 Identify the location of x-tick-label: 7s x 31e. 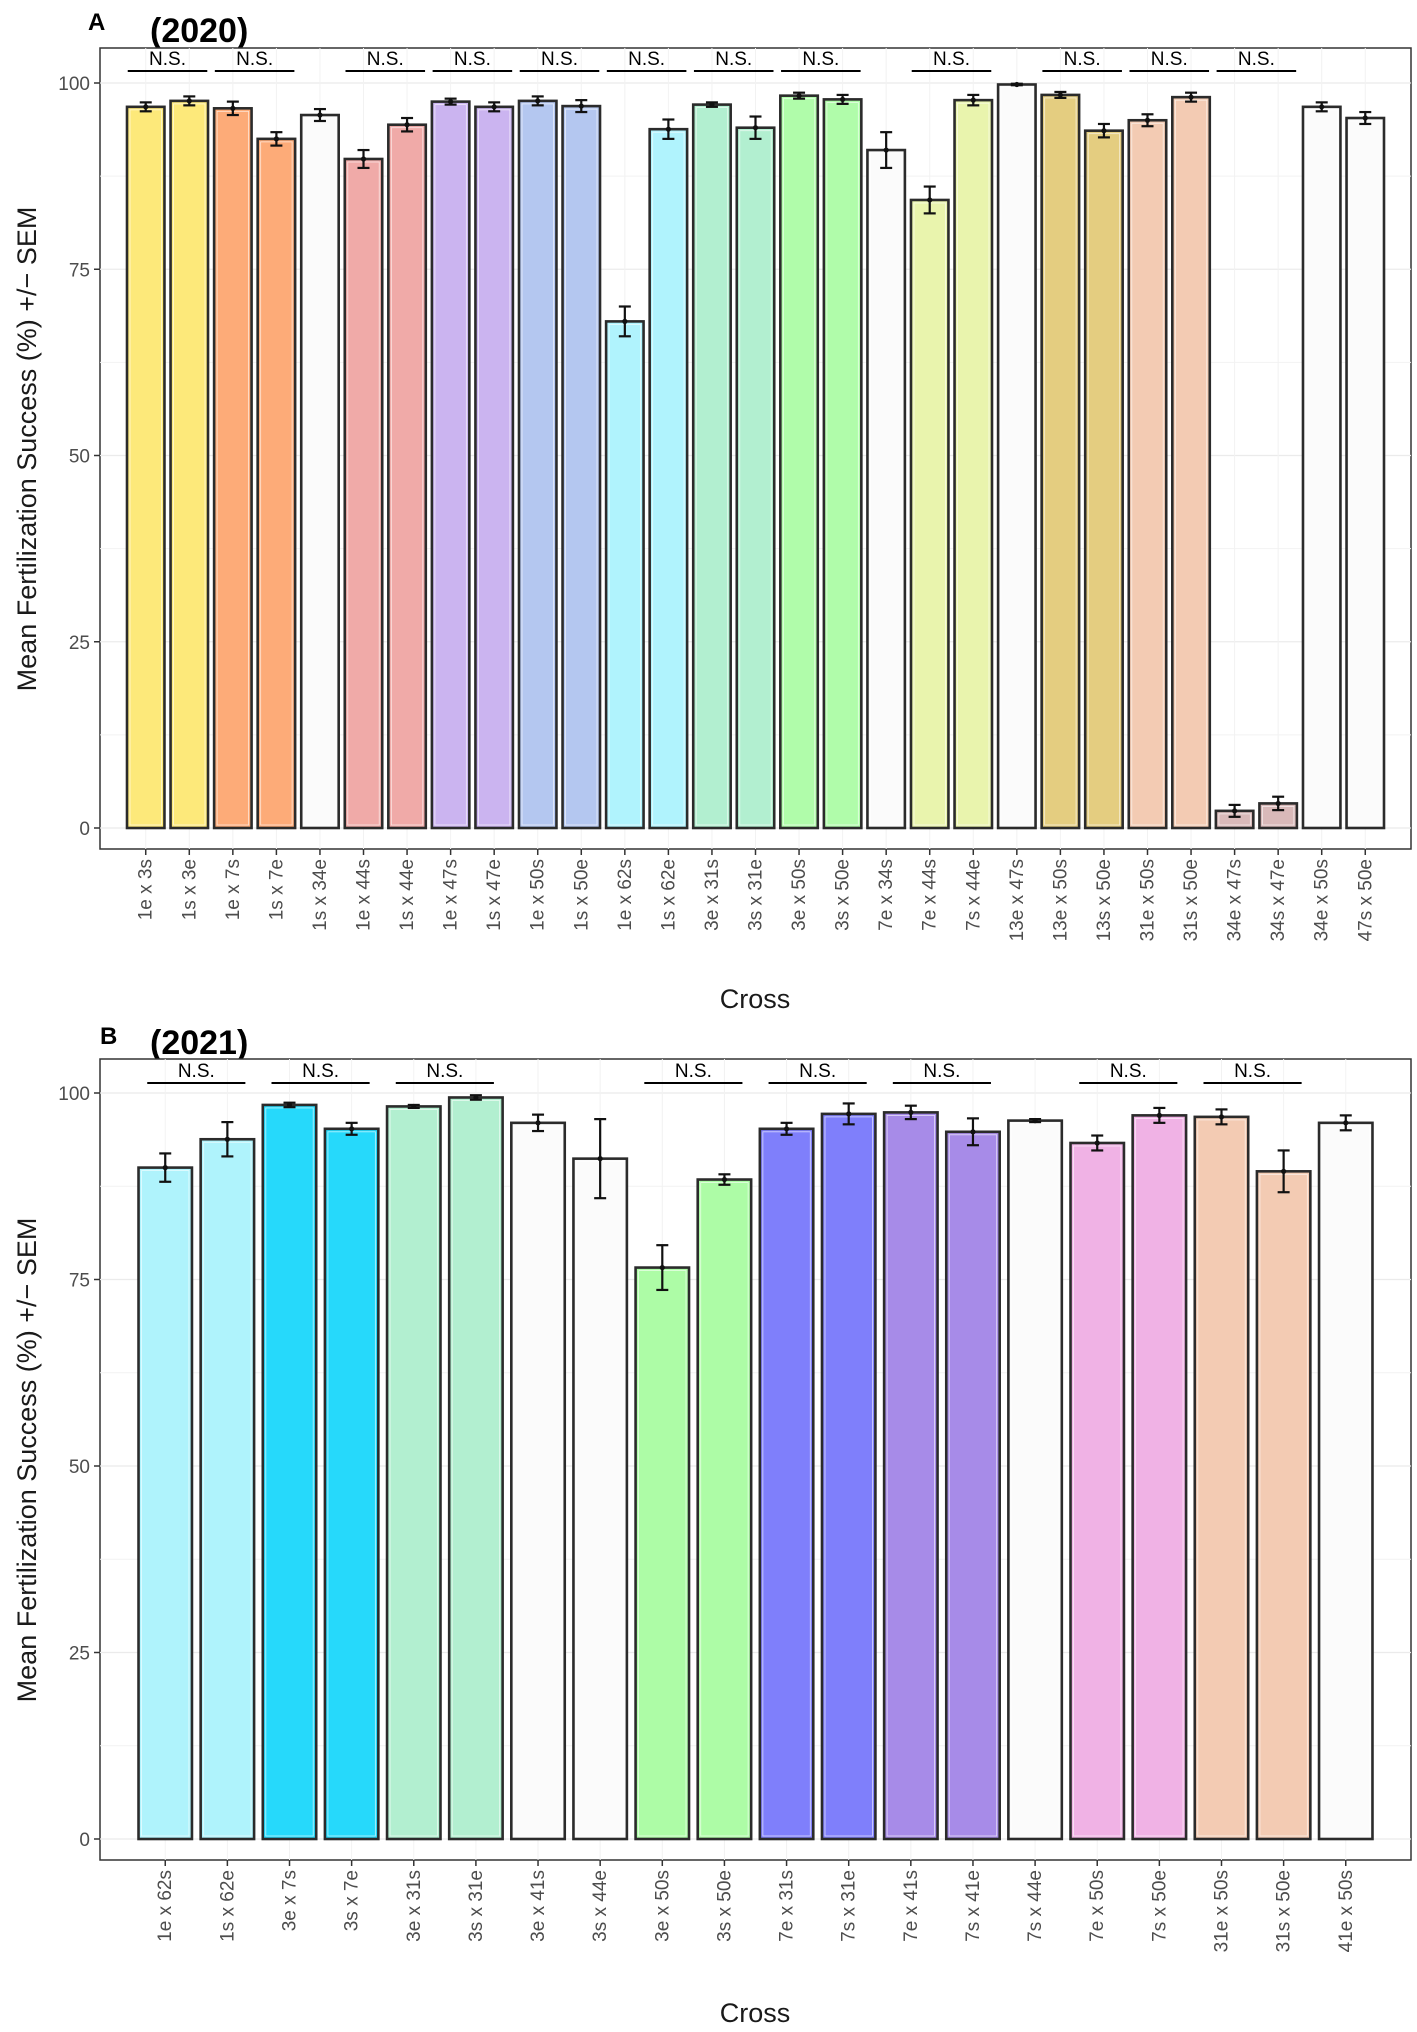
(849, 1906).